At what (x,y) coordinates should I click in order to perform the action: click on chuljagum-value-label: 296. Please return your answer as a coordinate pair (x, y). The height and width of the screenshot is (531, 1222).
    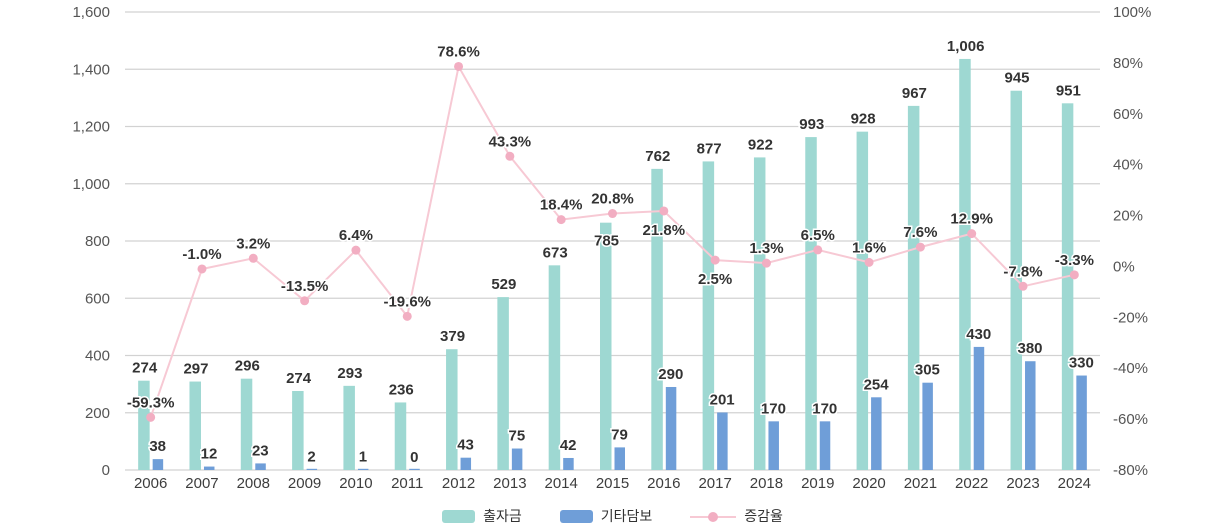
    Looking at the image, I should click on (247, 366).